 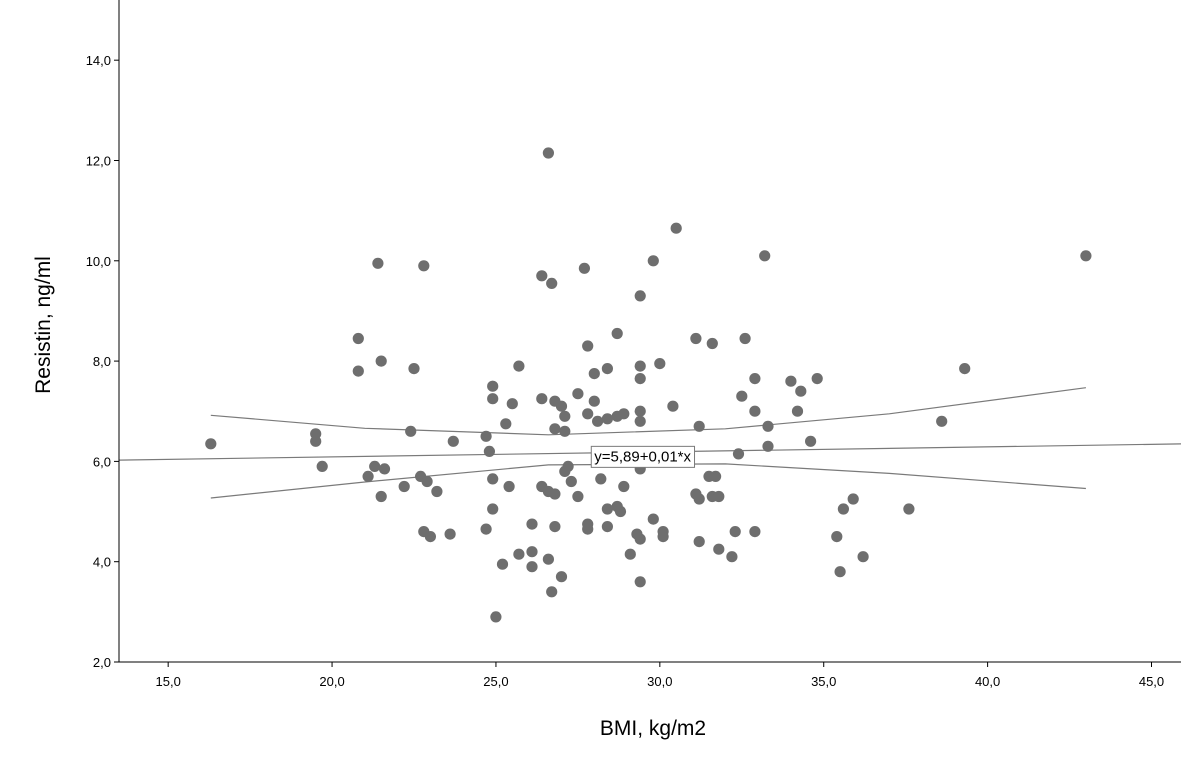 I want to click on y-tick-label: 10,0, so click(x=98, y=261).